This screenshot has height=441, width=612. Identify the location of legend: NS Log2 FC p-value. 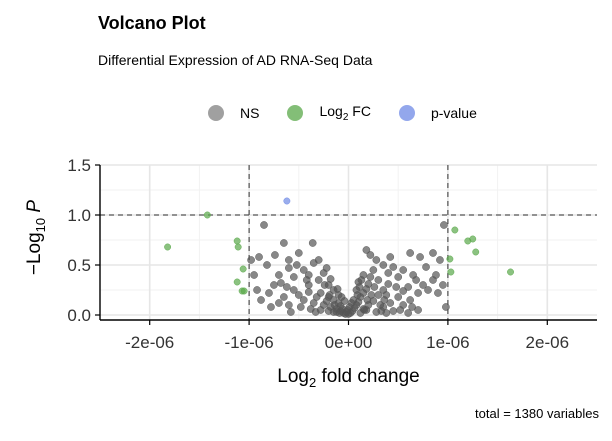
(347, 113).